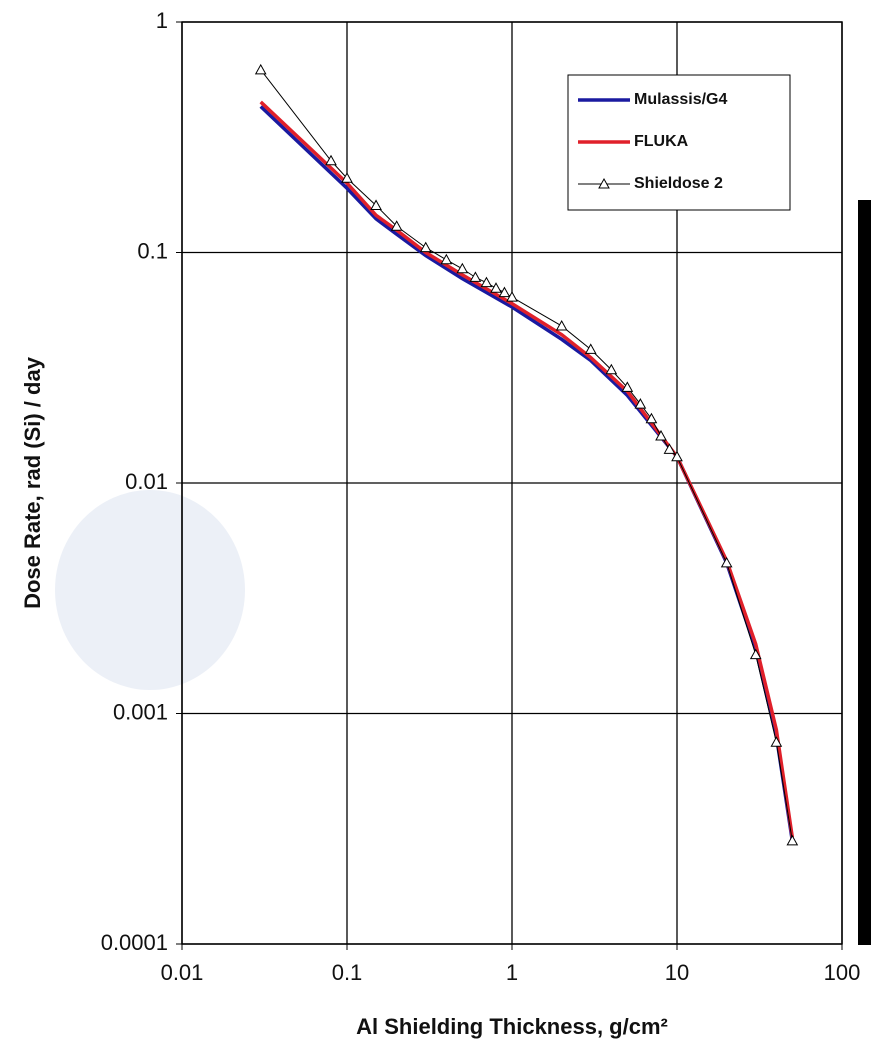 The width and height of the screenshot is (871, 1059). Describe the element at coordinates (680, 99) in the screenshot. I see `legend-label: Mulassis/G4` at that location.